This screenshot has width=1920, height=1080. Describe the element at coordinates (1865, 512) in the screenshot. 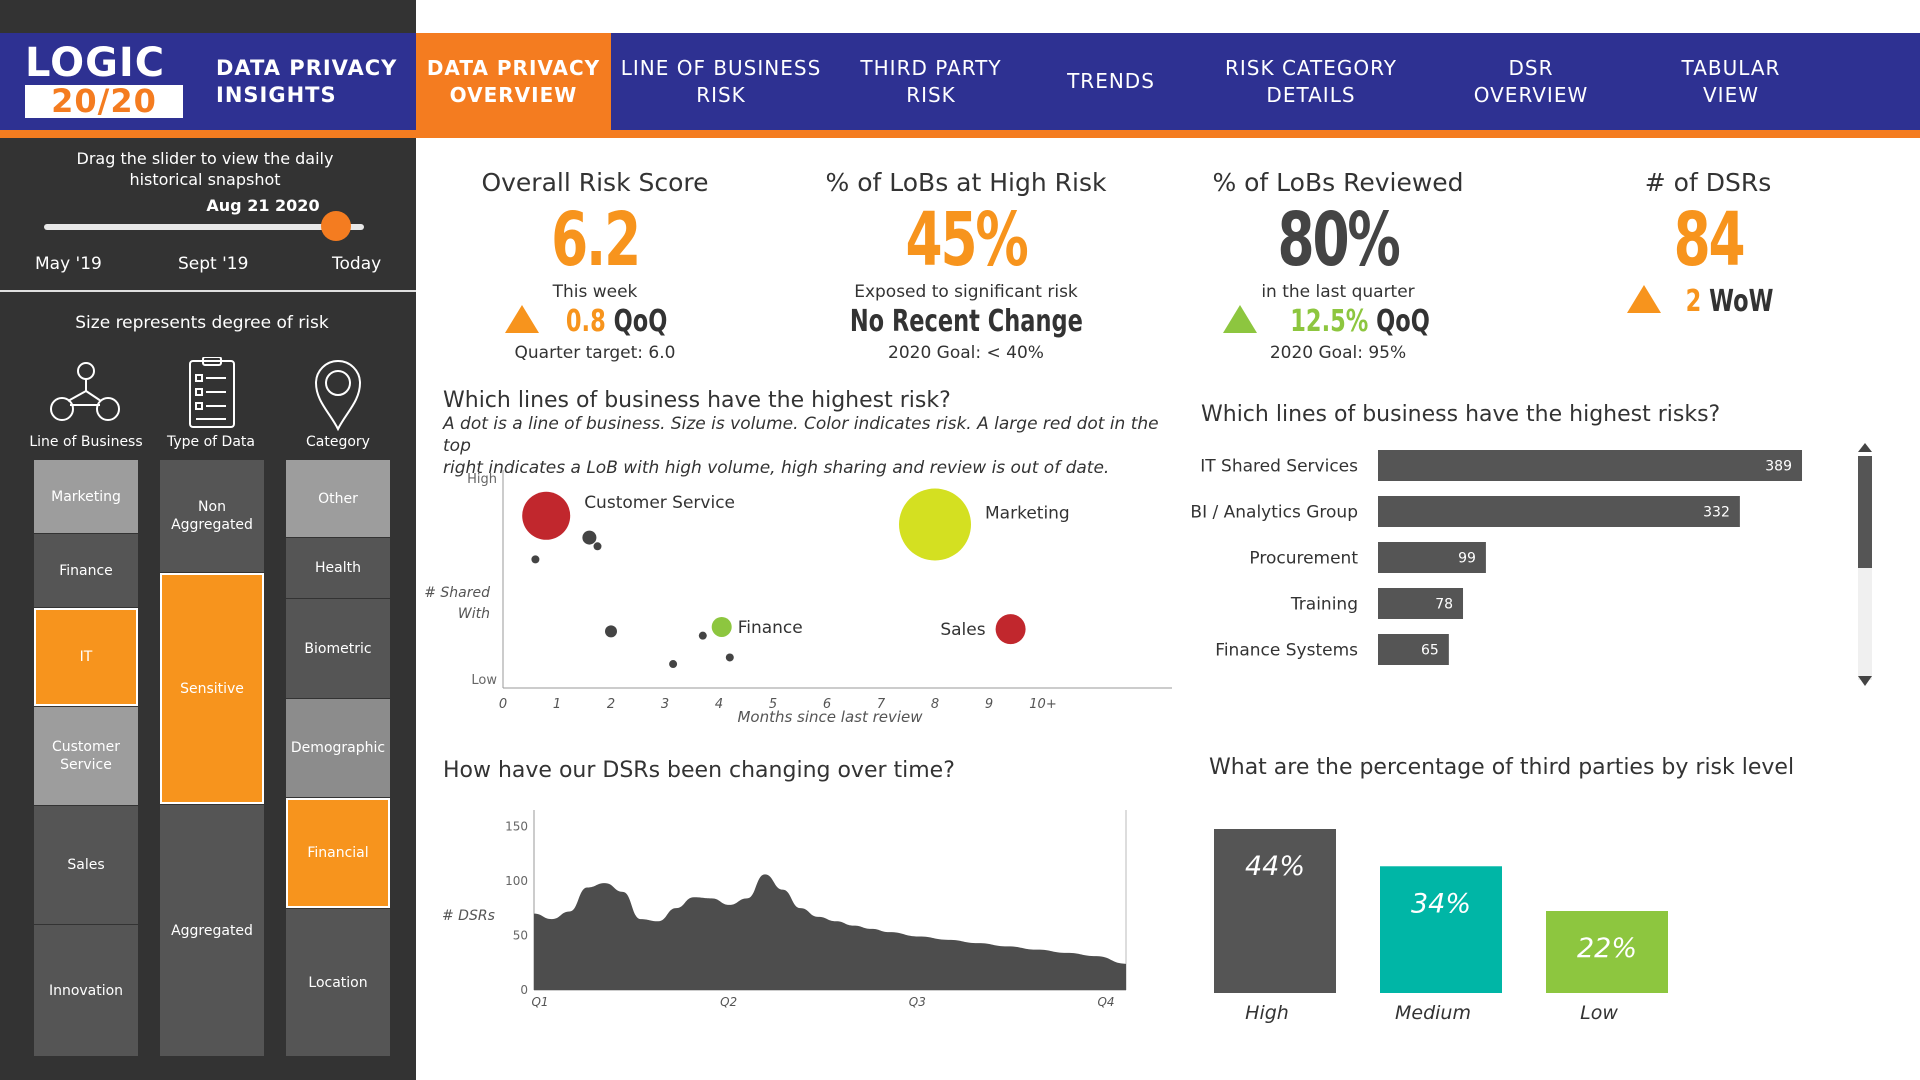

I see `scrollbar-thumb` at that location.